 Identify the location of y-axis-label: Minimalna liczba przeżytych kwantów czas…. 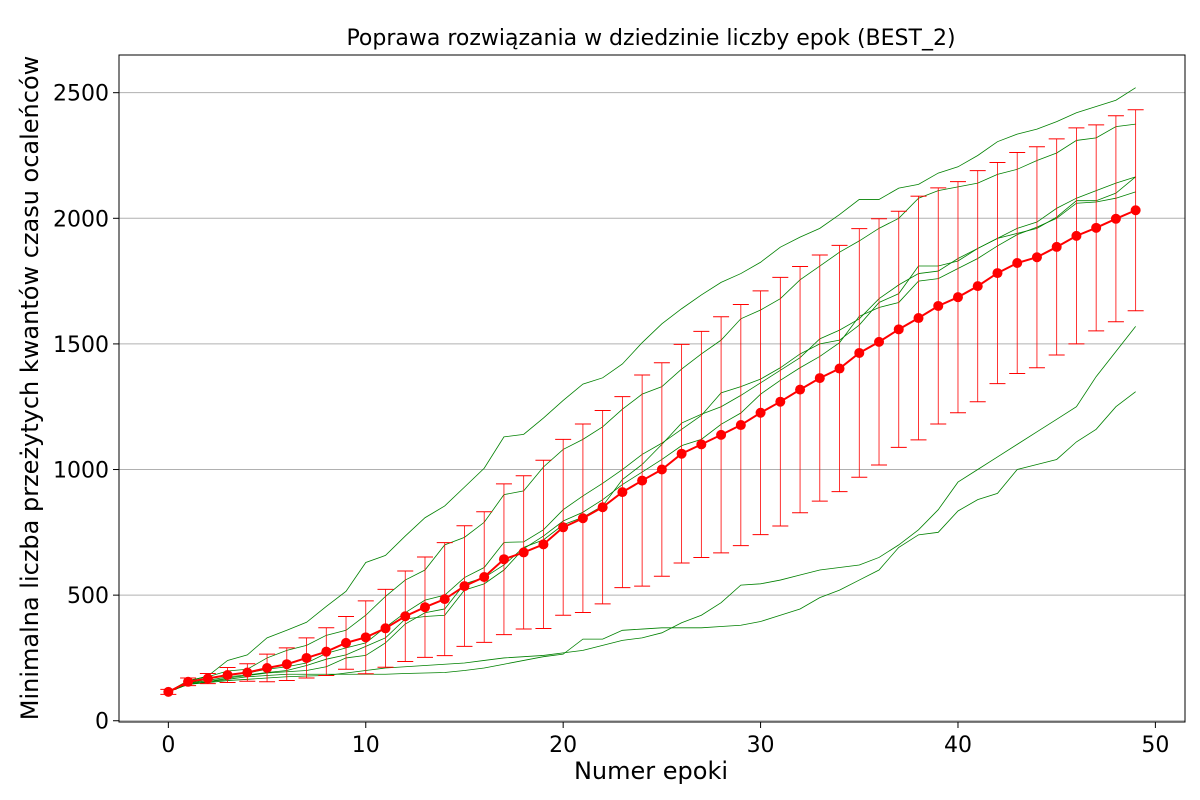
(30, 388).